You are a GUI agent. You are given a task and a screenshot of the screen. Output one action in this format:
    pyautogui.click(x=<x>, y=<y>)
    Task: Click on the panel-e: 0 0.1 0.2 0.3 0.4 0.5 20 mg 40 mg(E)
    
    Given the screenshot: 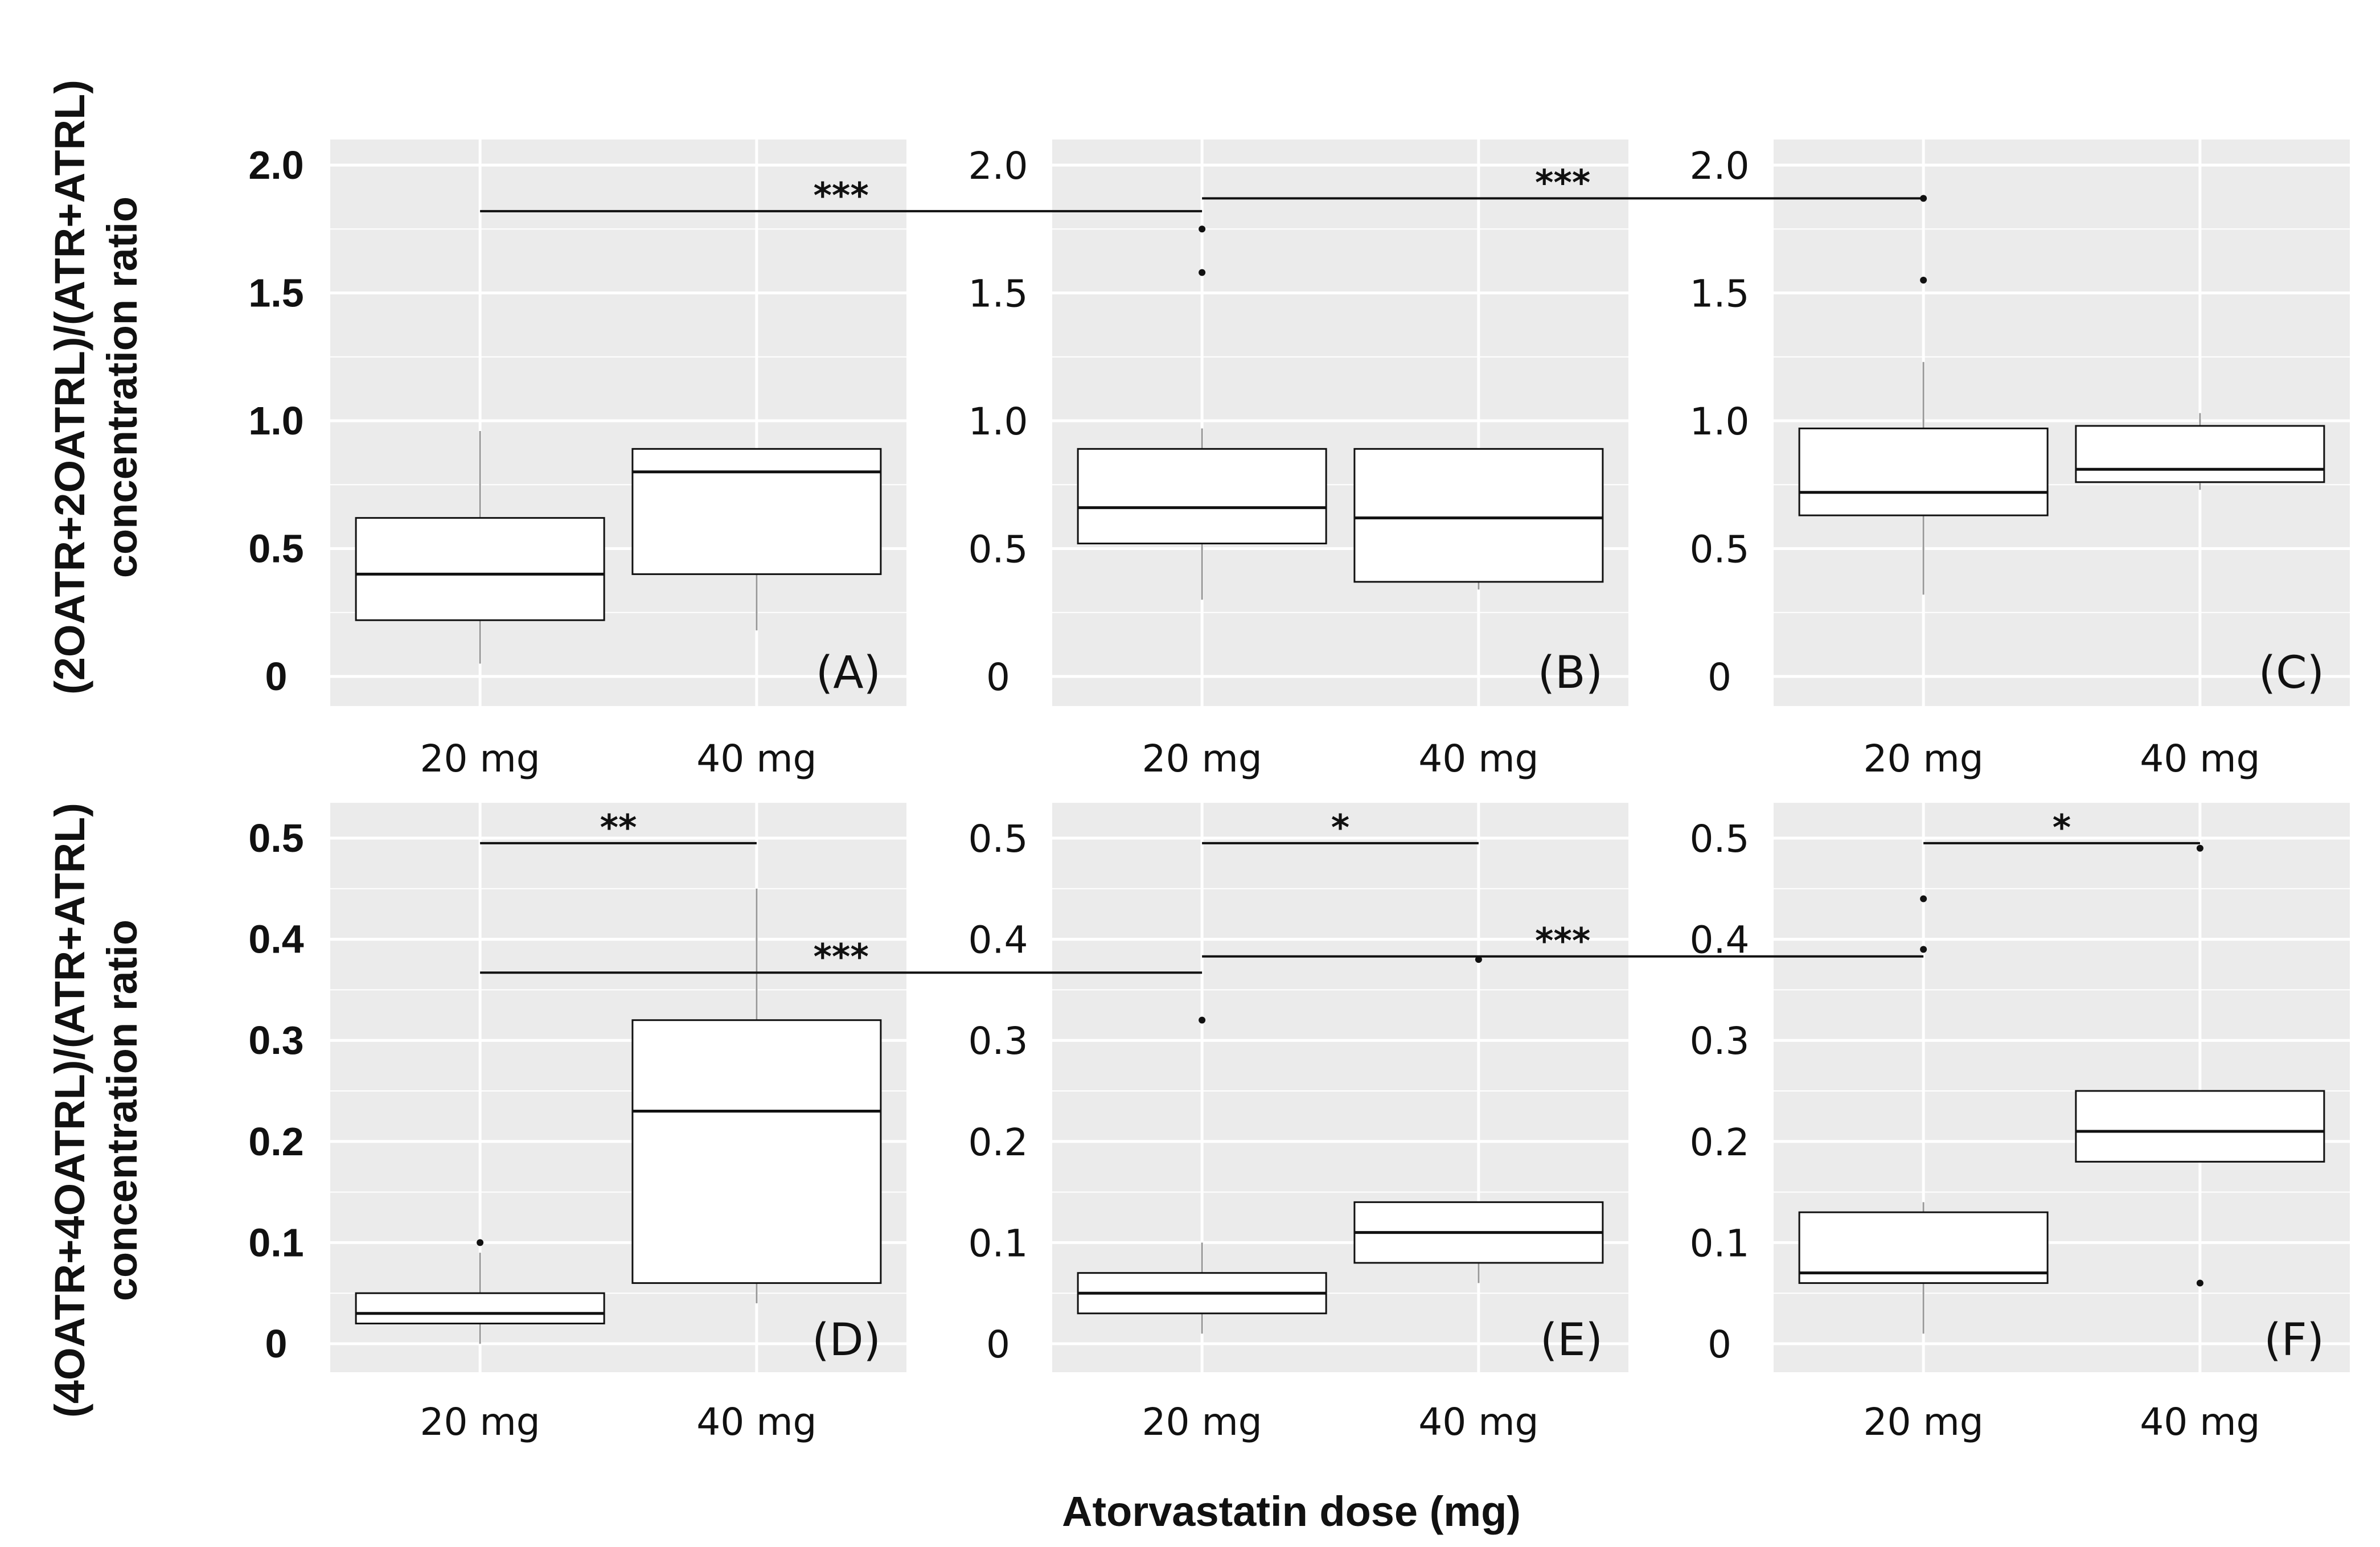 What is the action you would take?
    pyautogui.click(x=1298, y=1123)
    